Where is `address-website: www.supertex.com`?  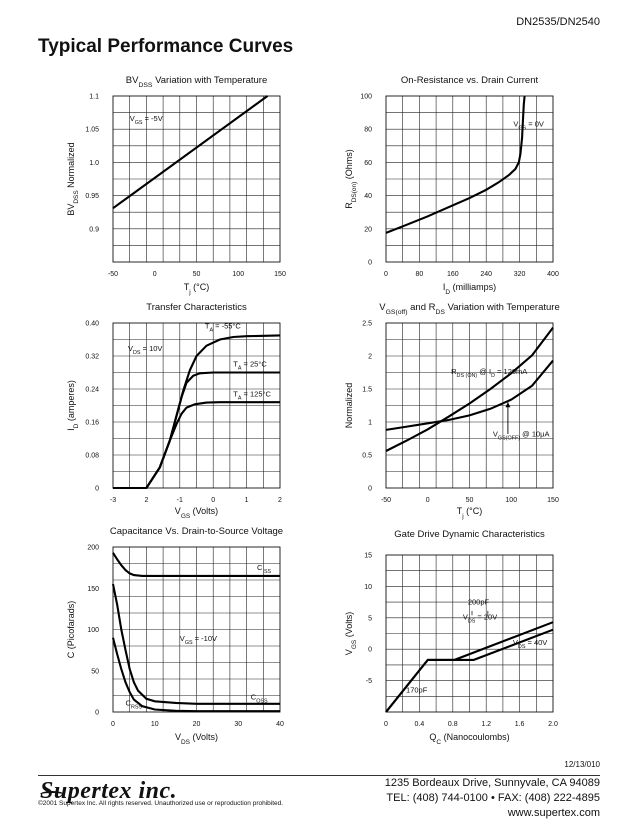 address-website: www.supertex.com is located at coordinates (553, 813).